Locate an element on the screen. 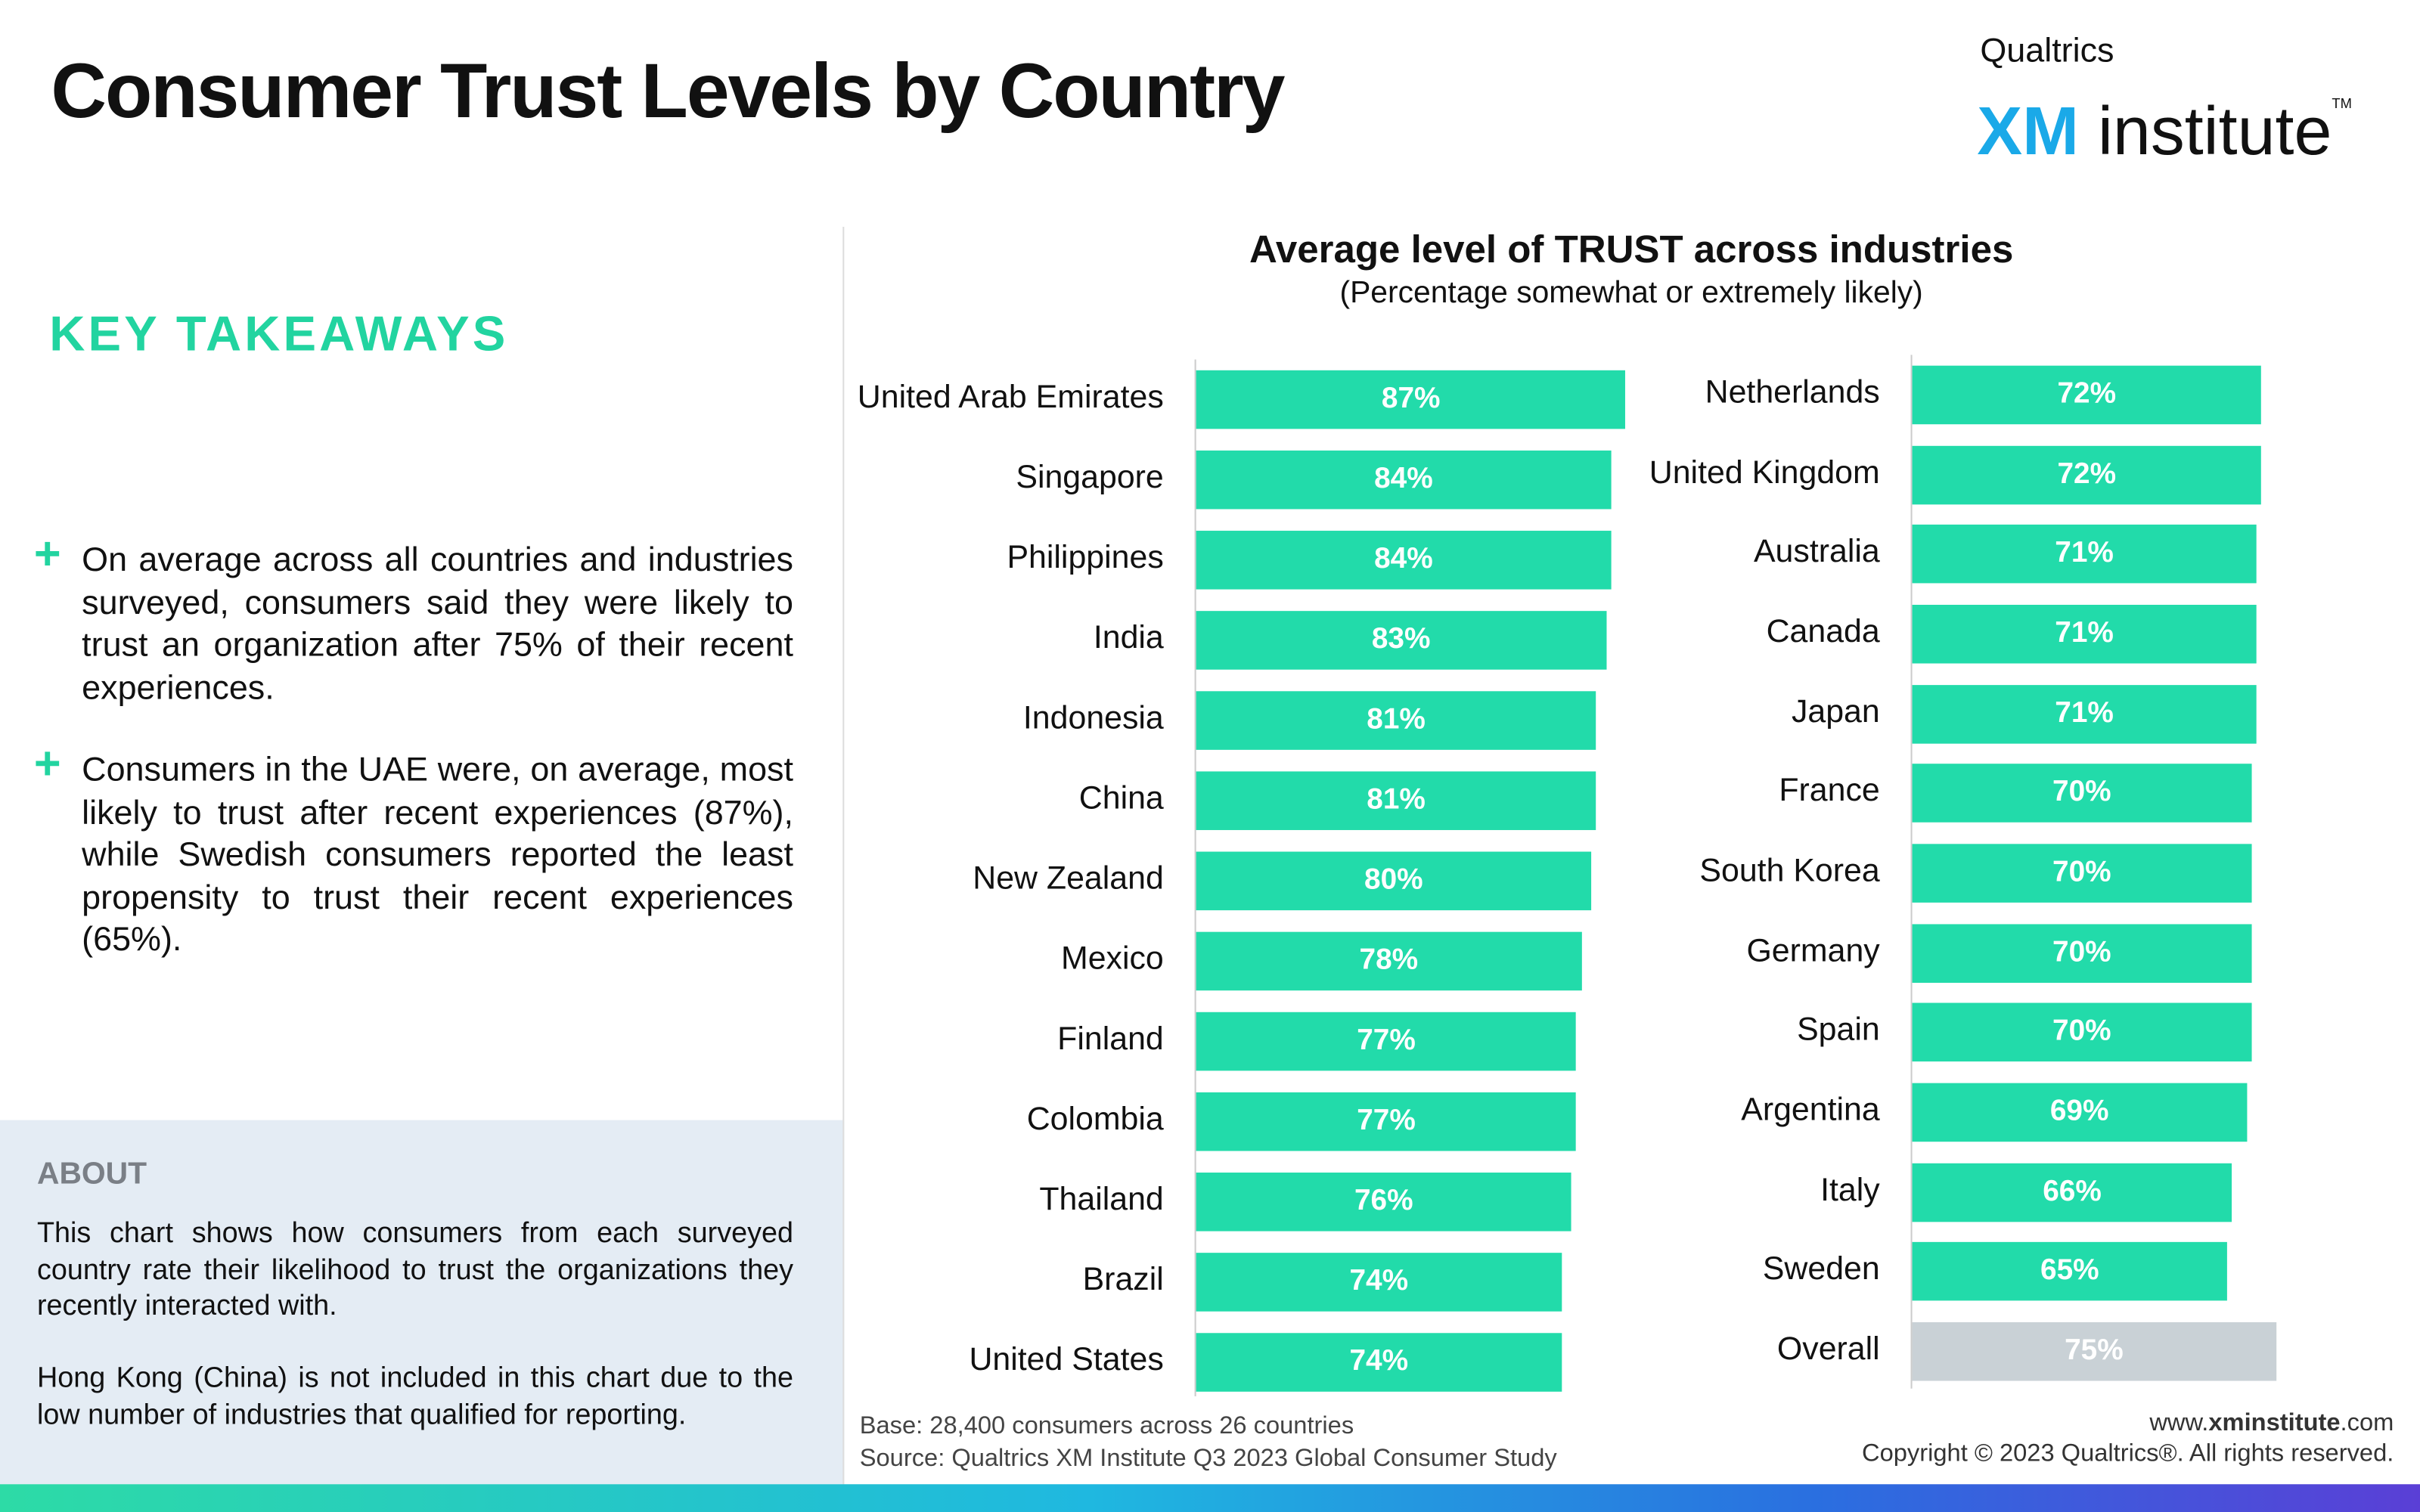  page-title: Consumer Trust Levels by Country is located at coordinates (668, 91).